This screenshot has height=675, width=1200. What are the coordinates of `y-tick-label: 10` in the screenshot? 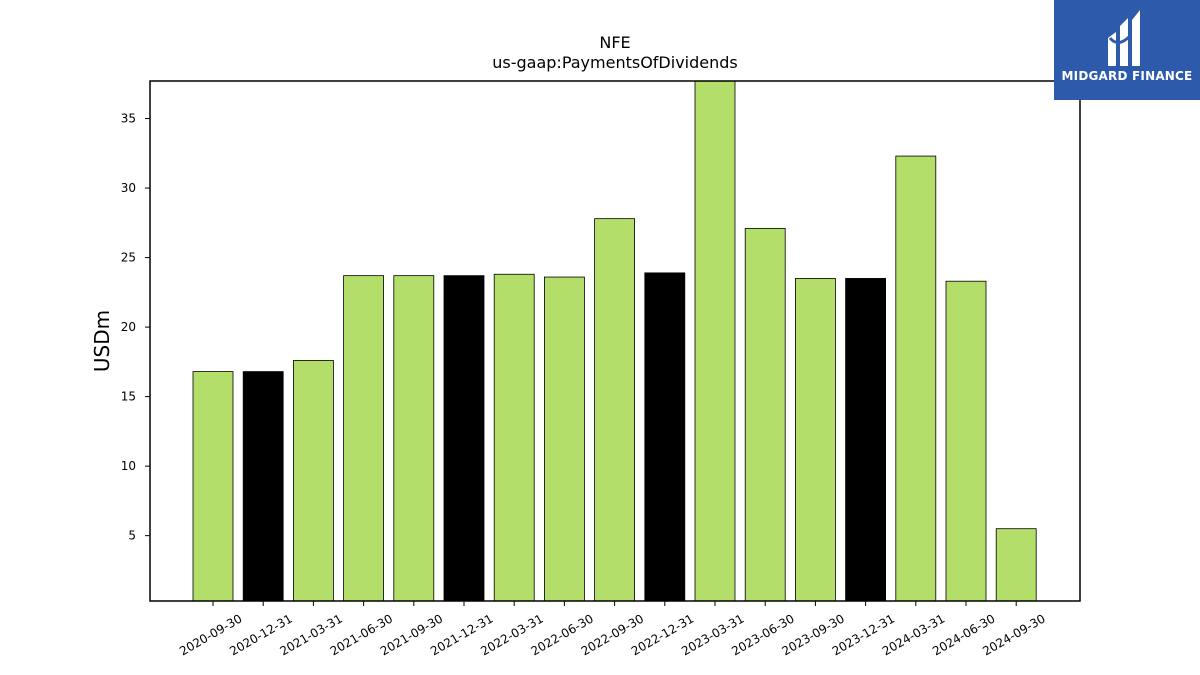 It's located at (128, 466).